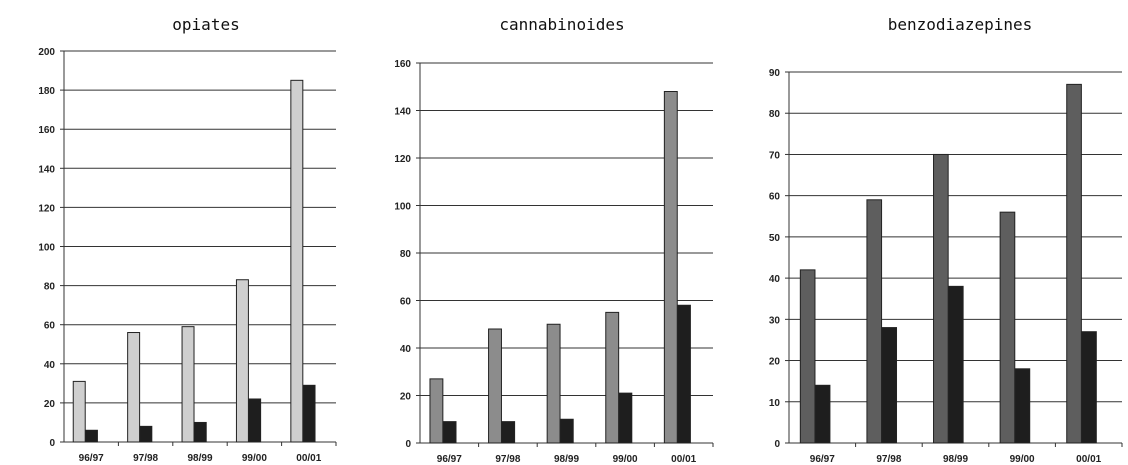 Image resolution: width=1128 pixels, height=465 pixels. Describe the element at coordinates (561, 24) in the screenshot. I see `chart-title: cannabinoides` at that location.